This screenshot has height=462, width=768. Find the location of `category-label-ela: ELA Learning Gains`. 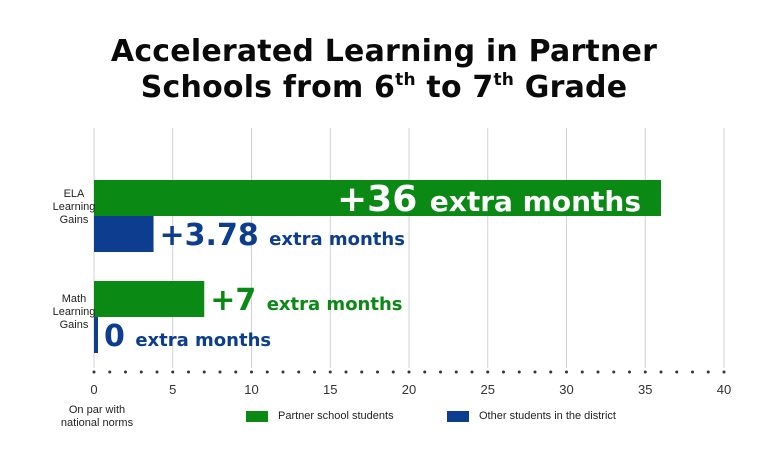

category-label-ela: ELA Learning Gains is located at coordinates (74, 207).